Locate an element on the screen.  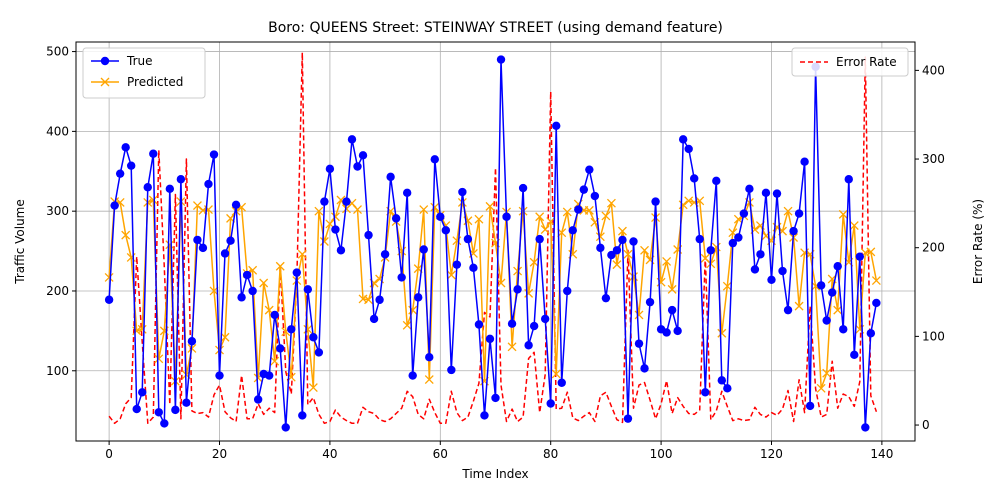
legend-error-label: Error Rate is located at coordinates (866, 62).